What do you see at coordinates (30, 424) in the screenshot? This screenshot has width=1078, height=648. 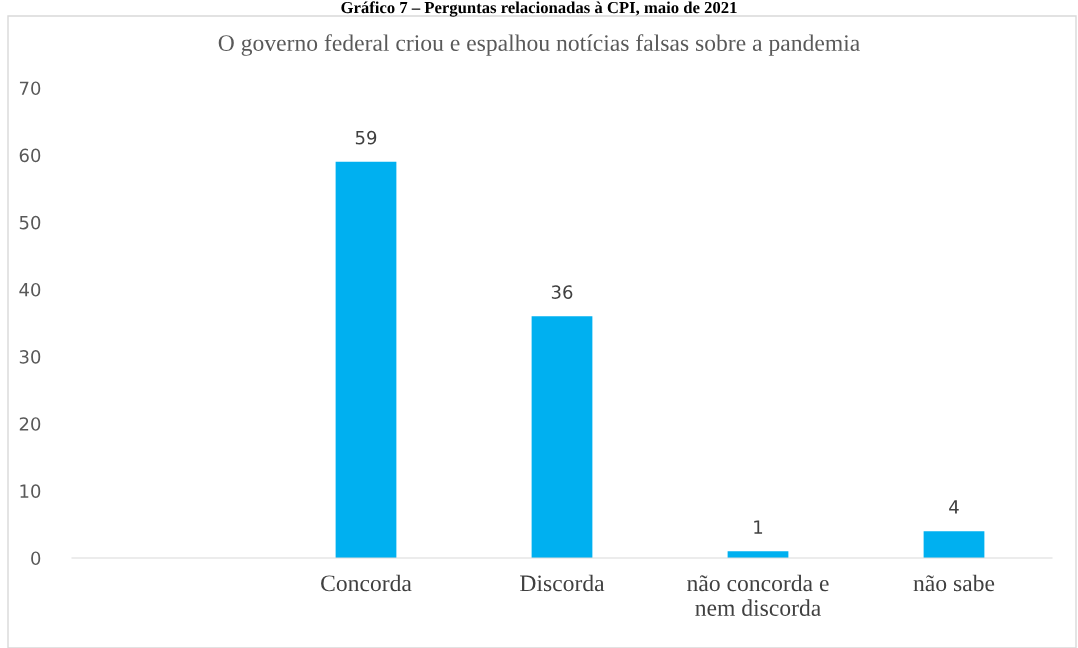 I see `y-tick-label: 20` at bounding box center [30, 424].